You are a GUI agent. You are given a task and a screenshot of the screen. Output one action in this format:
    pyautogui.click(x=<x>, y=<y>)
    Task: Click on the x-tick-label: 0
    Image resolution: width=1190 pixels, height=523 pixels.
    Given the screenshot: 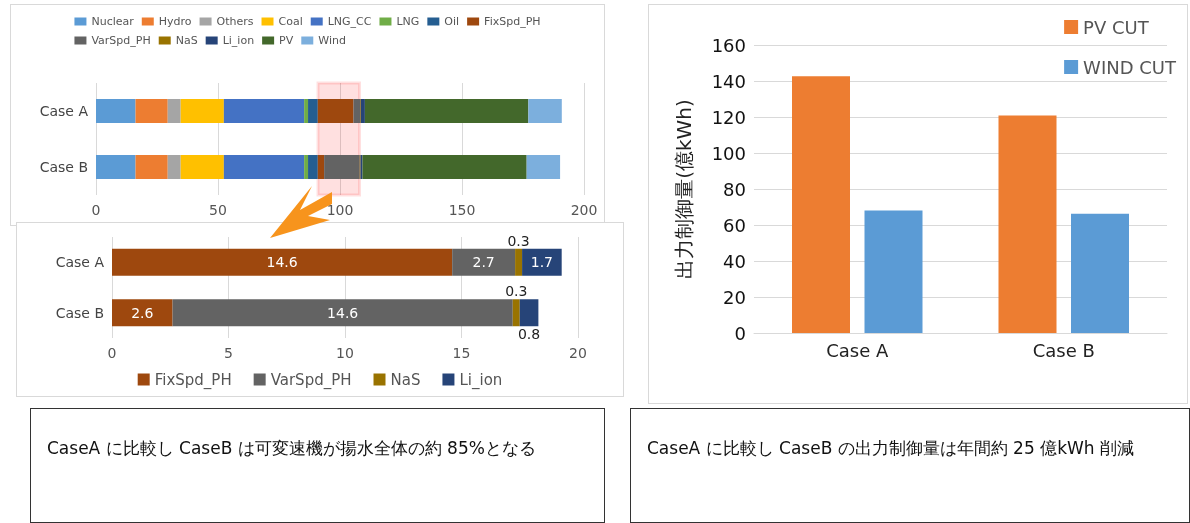 What is the action you would take?
    pyautogui.click(x=112, y=353)
    